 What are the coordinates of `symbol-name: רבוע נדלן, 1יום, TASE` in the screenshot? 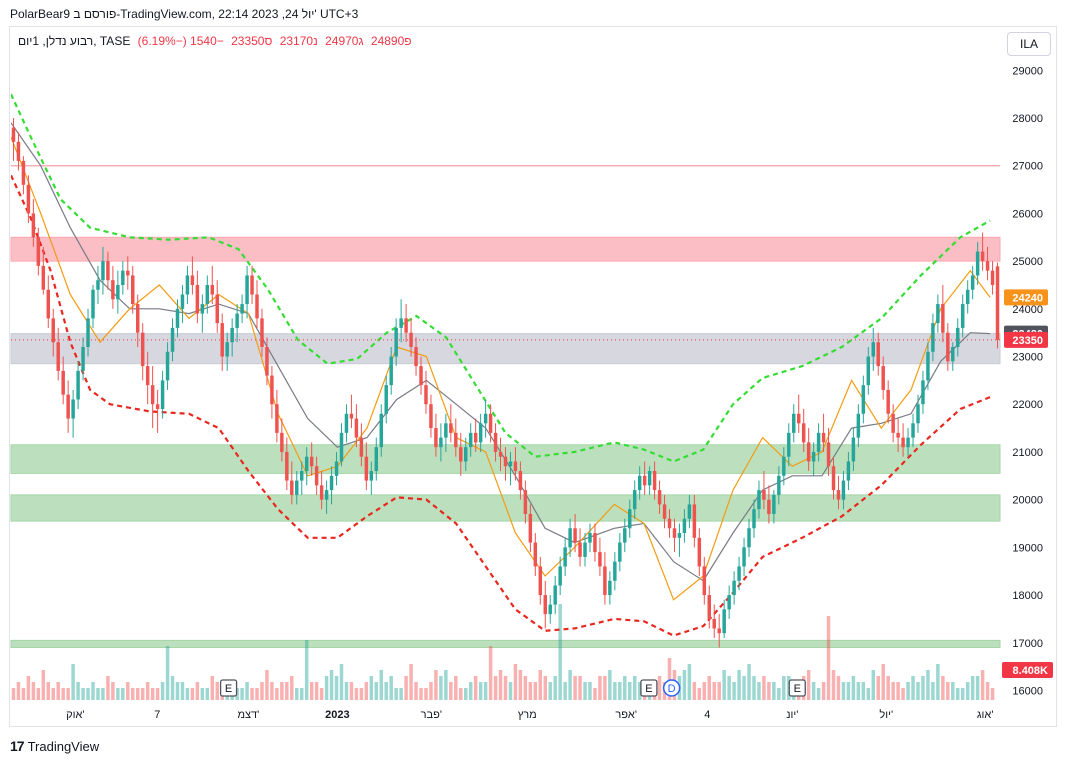 It's located at (74, 41).